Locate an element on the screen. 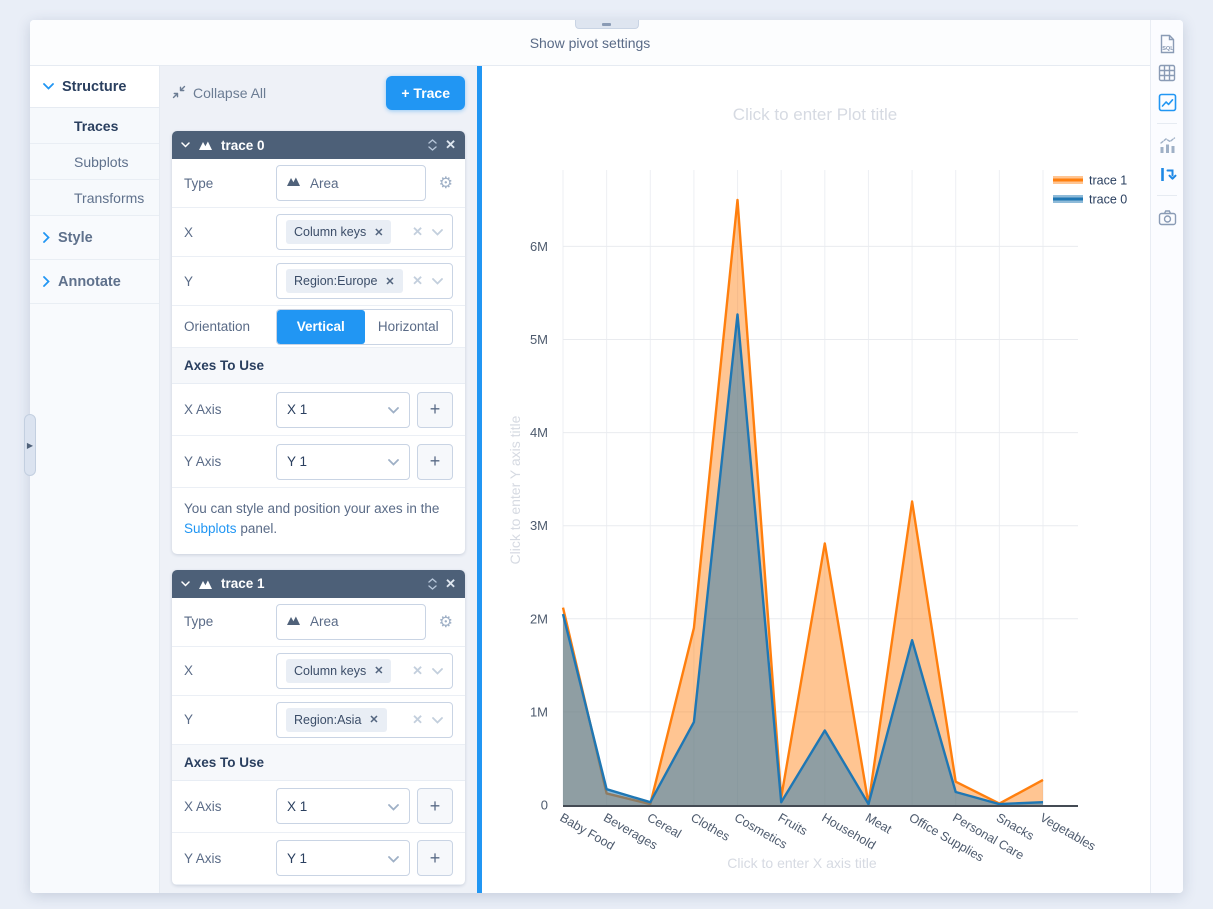 Image resolution: width=1213 pixels, height=909 pixels. y-data-select: Region:Europe ✕ ✕ is located at coordinates (364, 281).